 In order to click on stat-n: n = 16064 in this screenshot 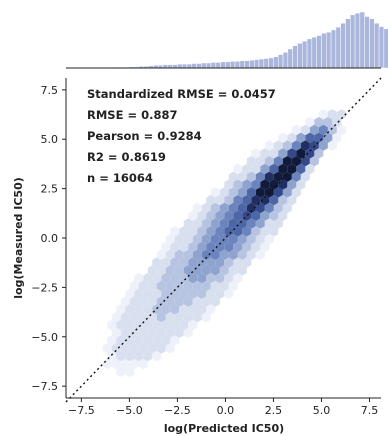, I will do `click(120, 178)`.